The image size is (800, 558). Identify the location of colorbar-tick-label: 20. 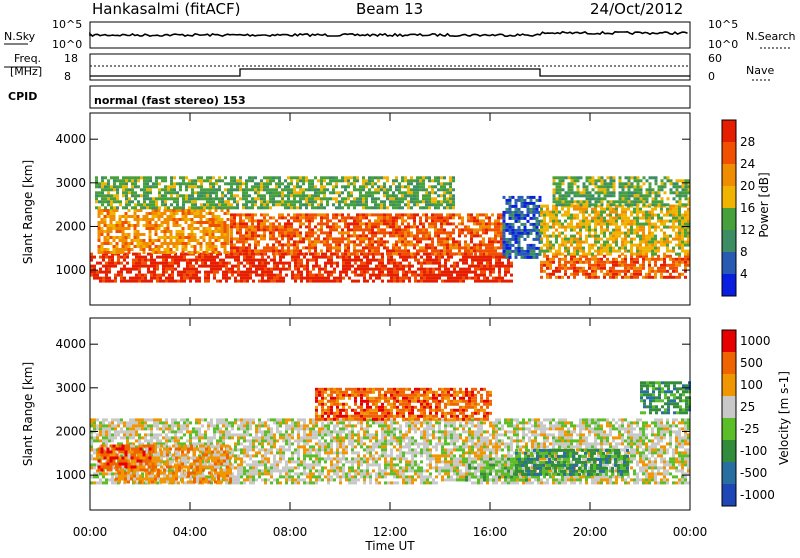
(747, 186).